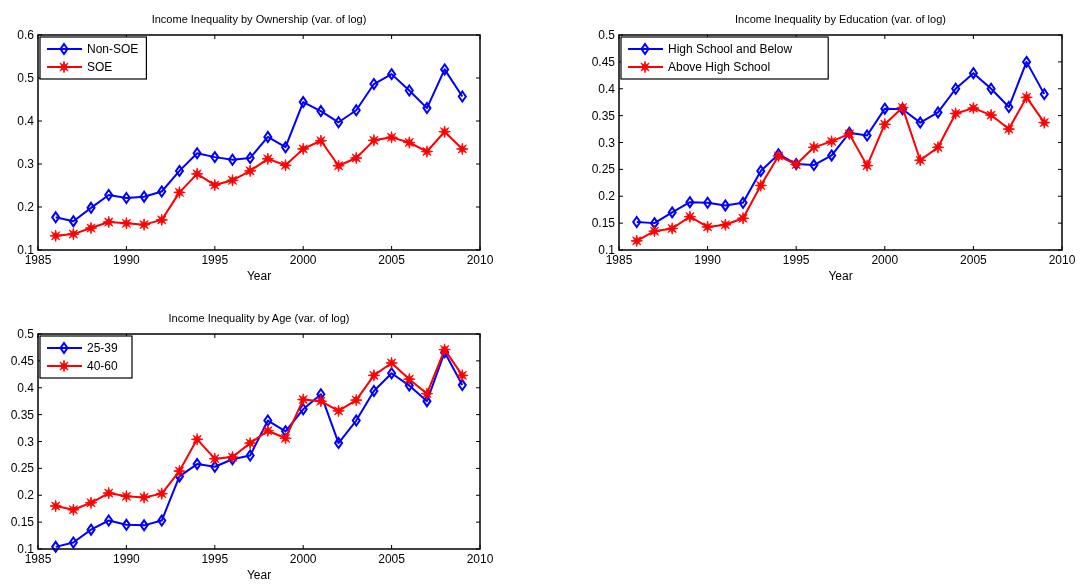 Image resolution: width=1080 pixels, height=584 pixels. What do you see at coordinates (259, 318) in the screenshot?
I see `chart-title: Income Inequality by Age (var. of log)` at bounding box center [259, 318].